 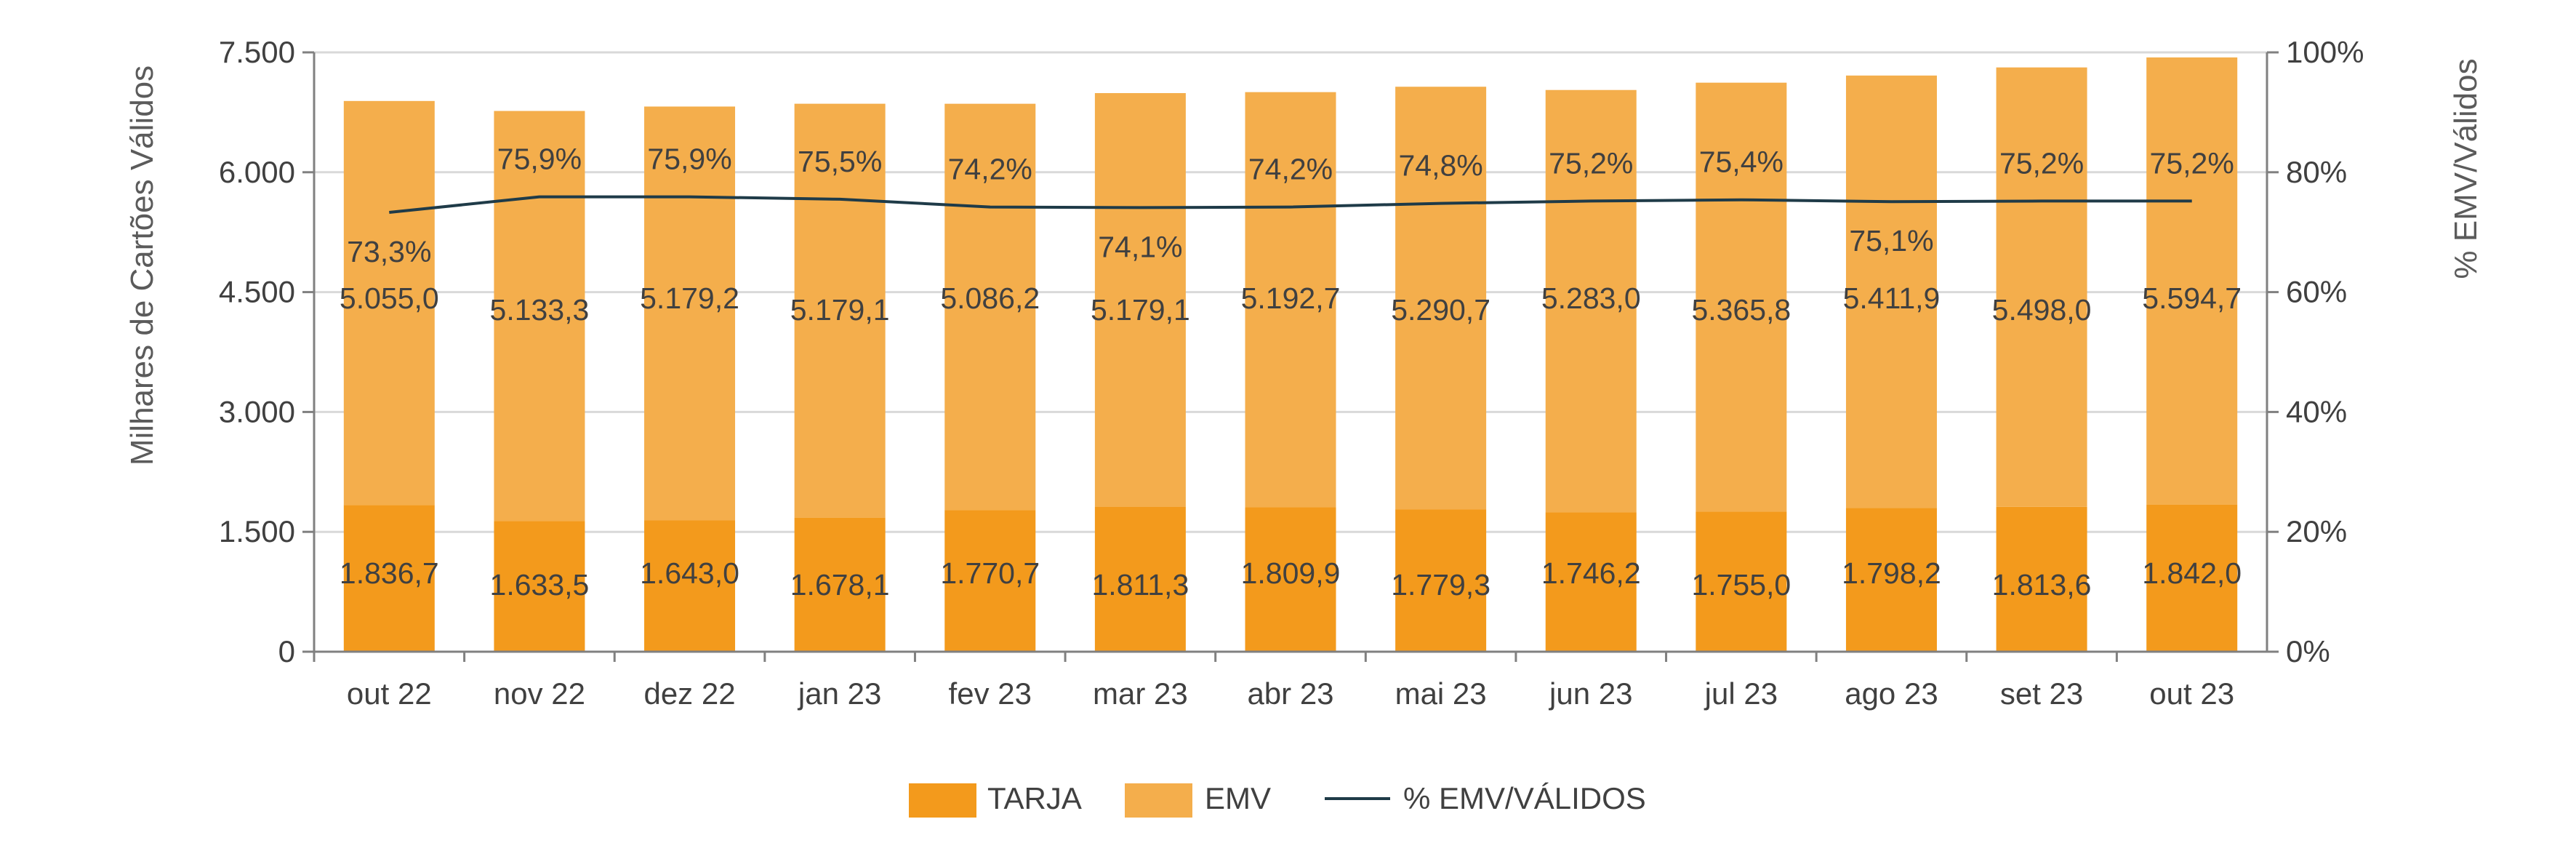 What do you see at coordinates (1891, 693) in the screenshot?
I see `x-tick-label: ago 23` at bounding box center [1891, 693].